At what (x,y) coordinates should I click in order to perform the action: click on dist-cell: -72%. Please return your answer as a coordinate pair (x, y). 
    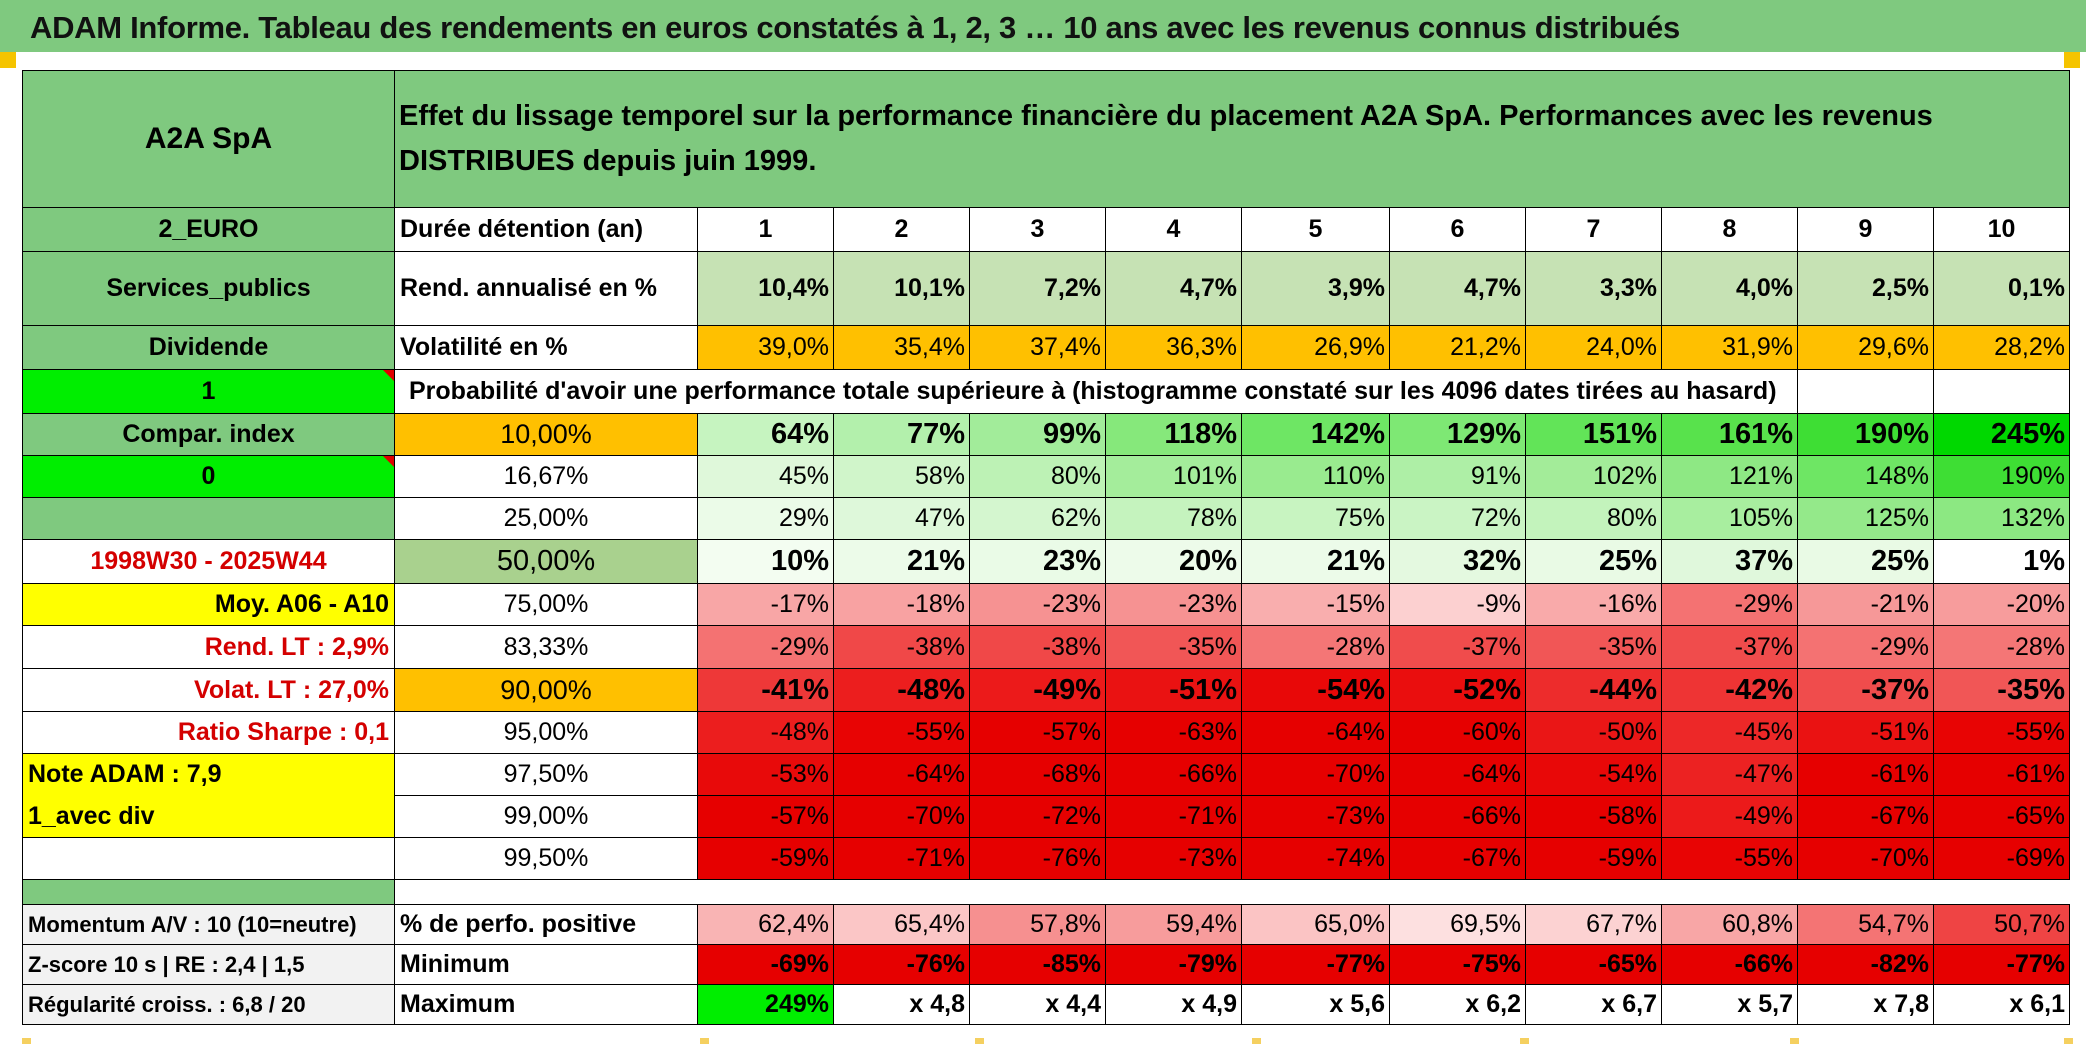
    Looking at the image, I should click on (1037, 816).